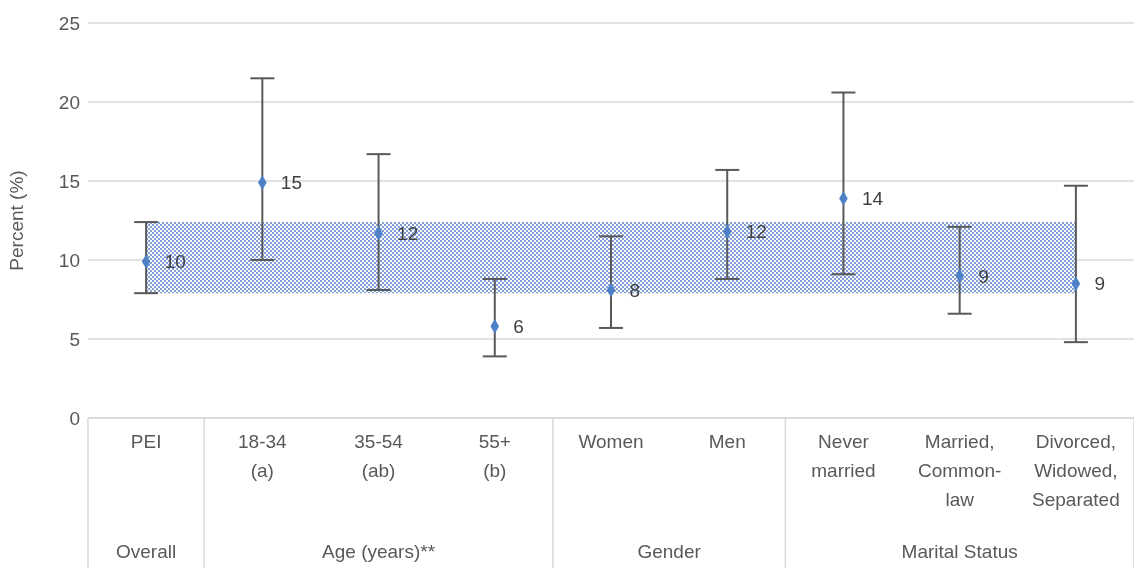  I want to click on data-label: 12, so click(408, 233).